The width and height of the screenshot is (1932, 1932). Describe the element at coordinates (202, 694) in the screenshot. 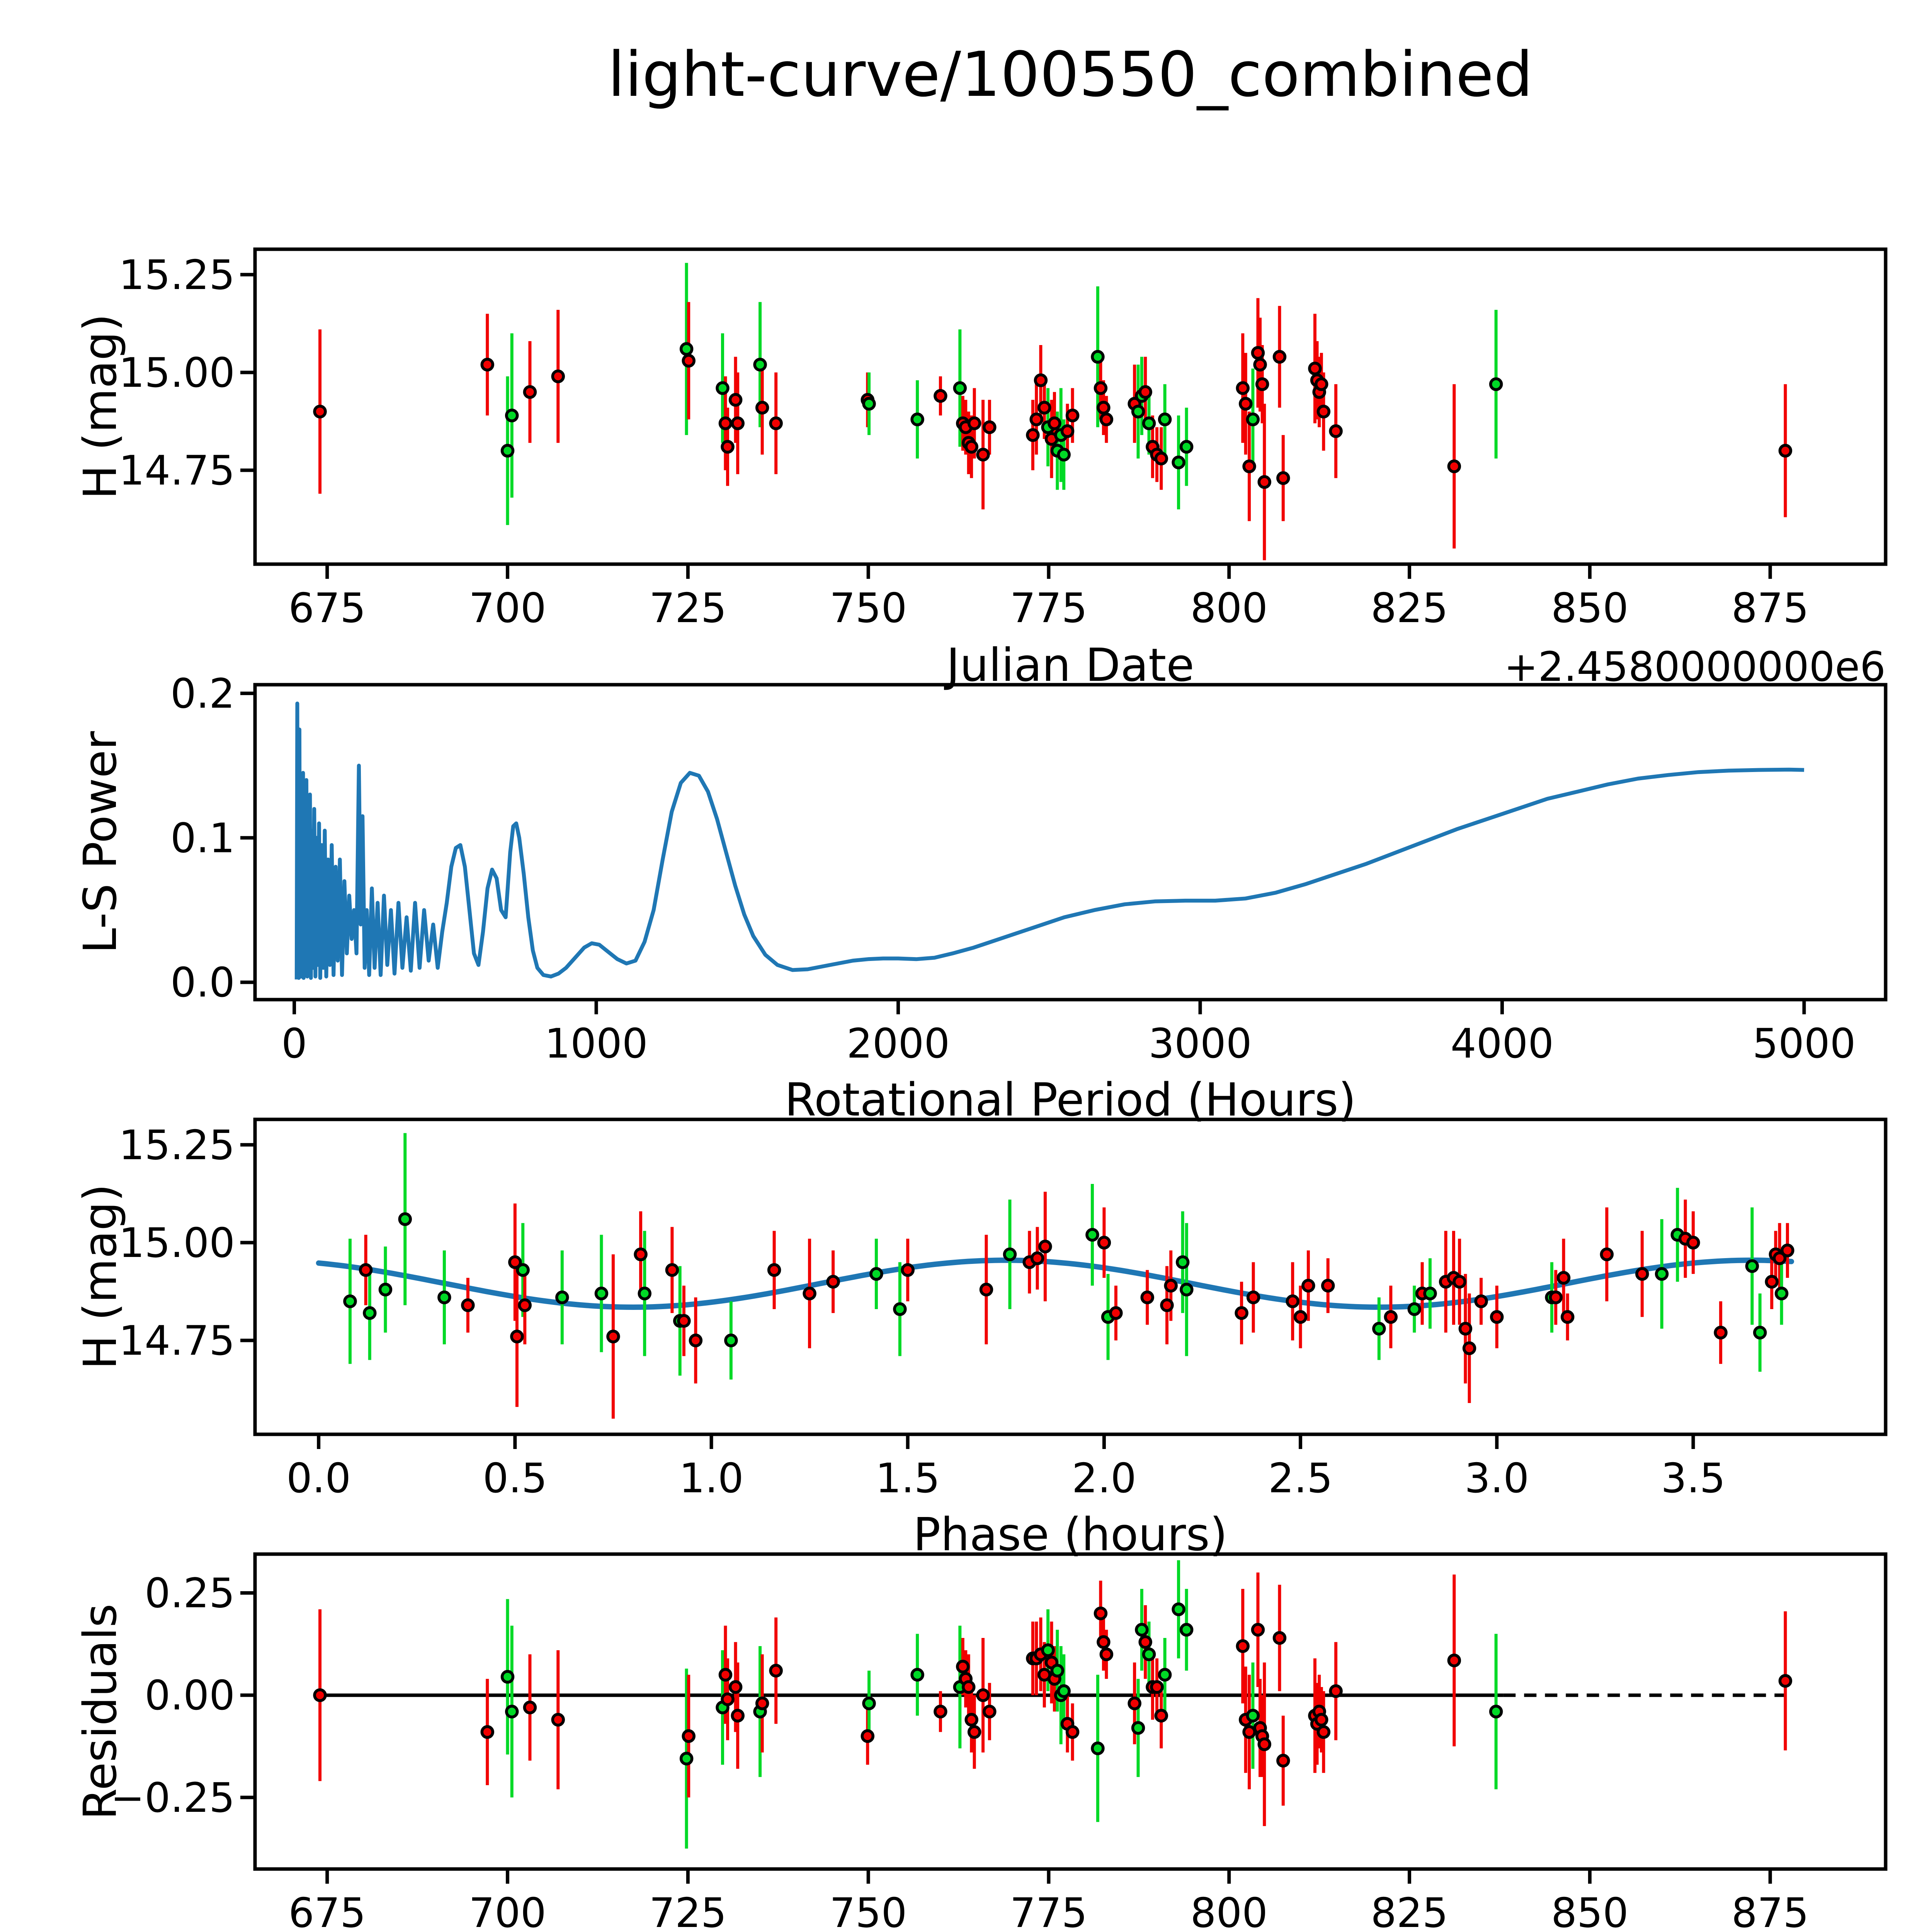

I see `y-tick-label: 0.2` at that location.